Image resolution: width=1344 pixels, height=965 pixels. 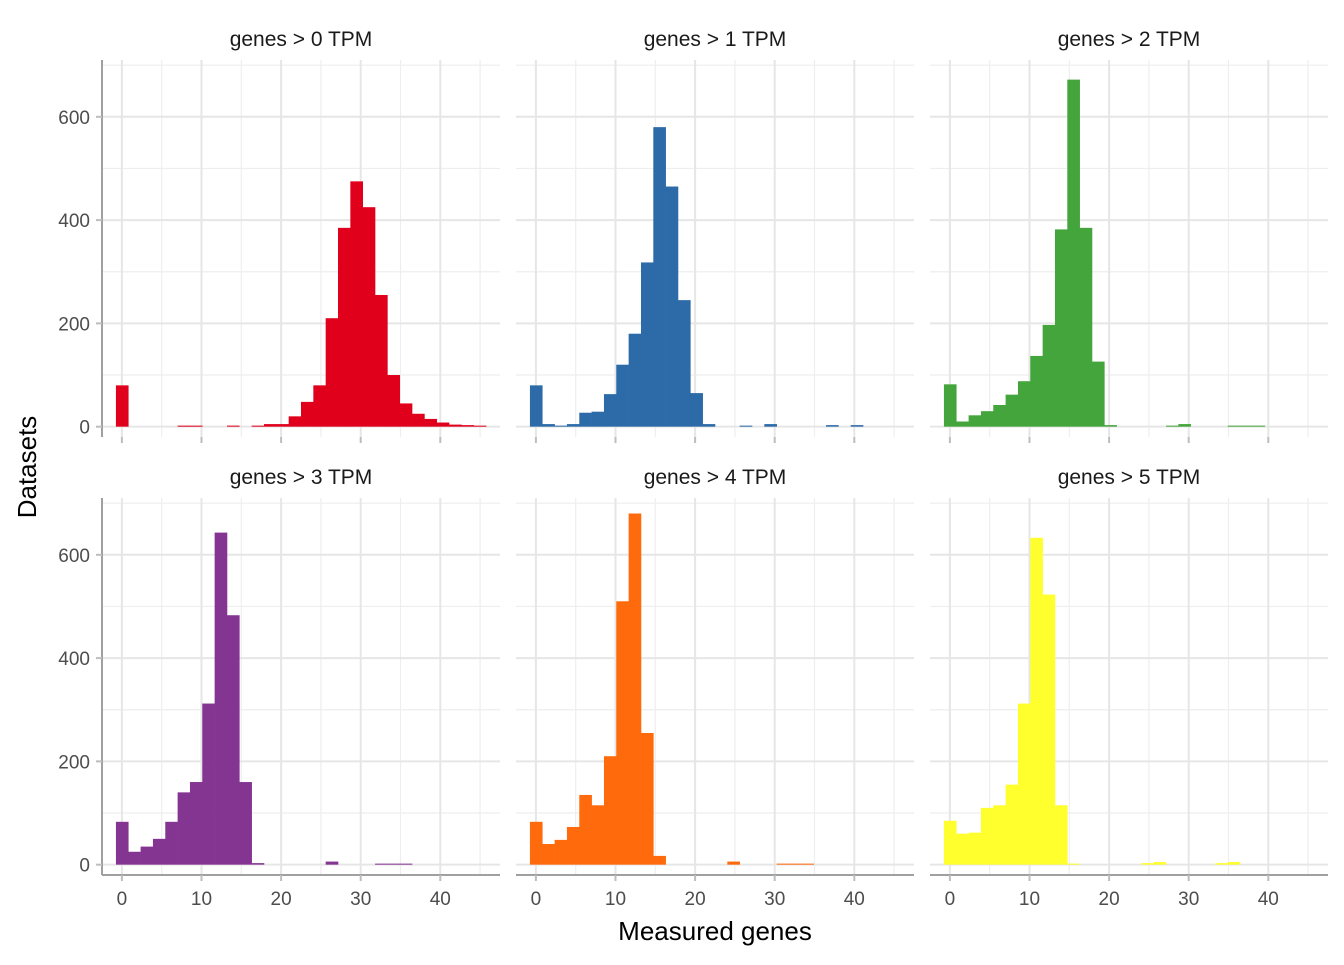 What do you see at coordinates (715, 235) in the screenshot?
I see `panel-2: genes > 1 TPM` at bounding box center [715, 235].